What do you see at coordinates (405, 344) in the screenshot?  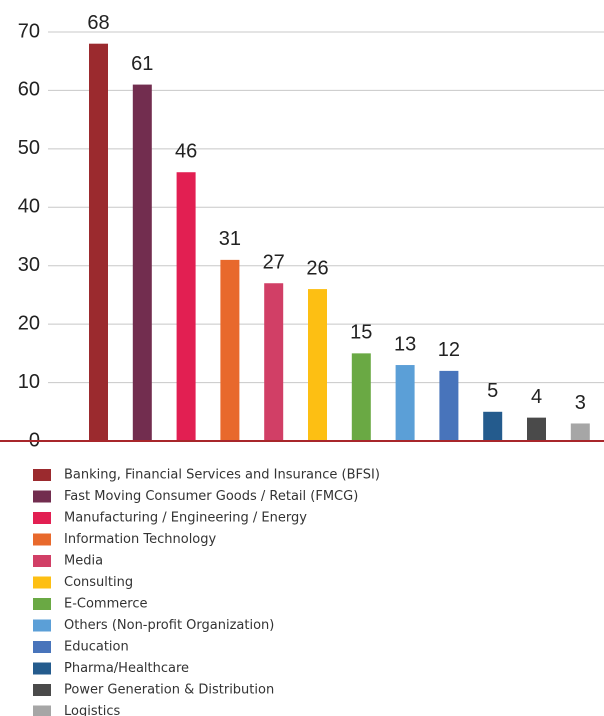 I see `data-label: 13` at bounding box center [405, 344].